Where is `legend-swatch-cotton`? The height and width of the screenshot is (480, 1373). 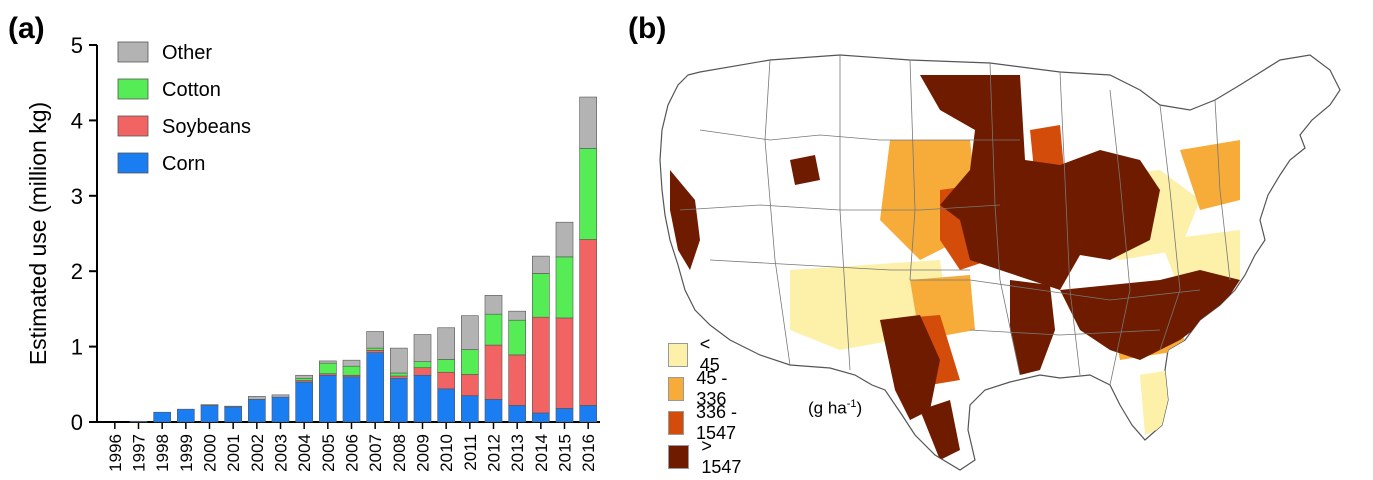
legend-swatch-cotton is located at coordinates (133, 89).